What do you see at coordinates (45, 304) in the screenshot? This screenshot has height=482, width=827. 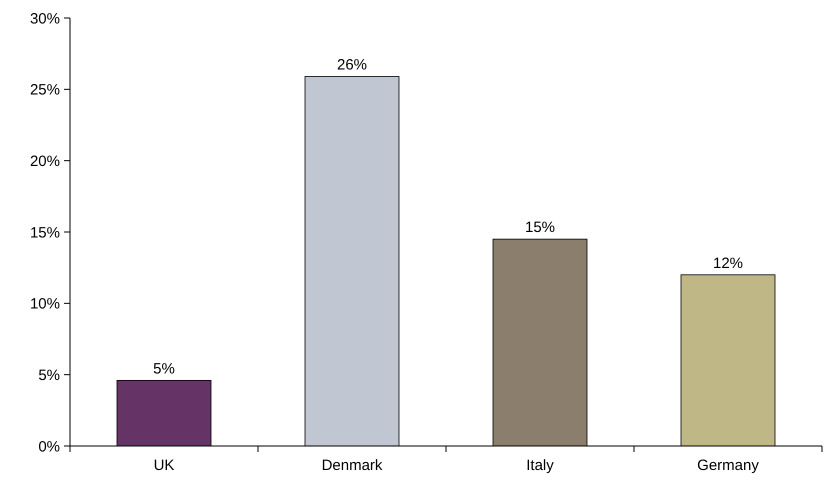 I see `y-tick-label: 10%` at bounding box center [45, 304].